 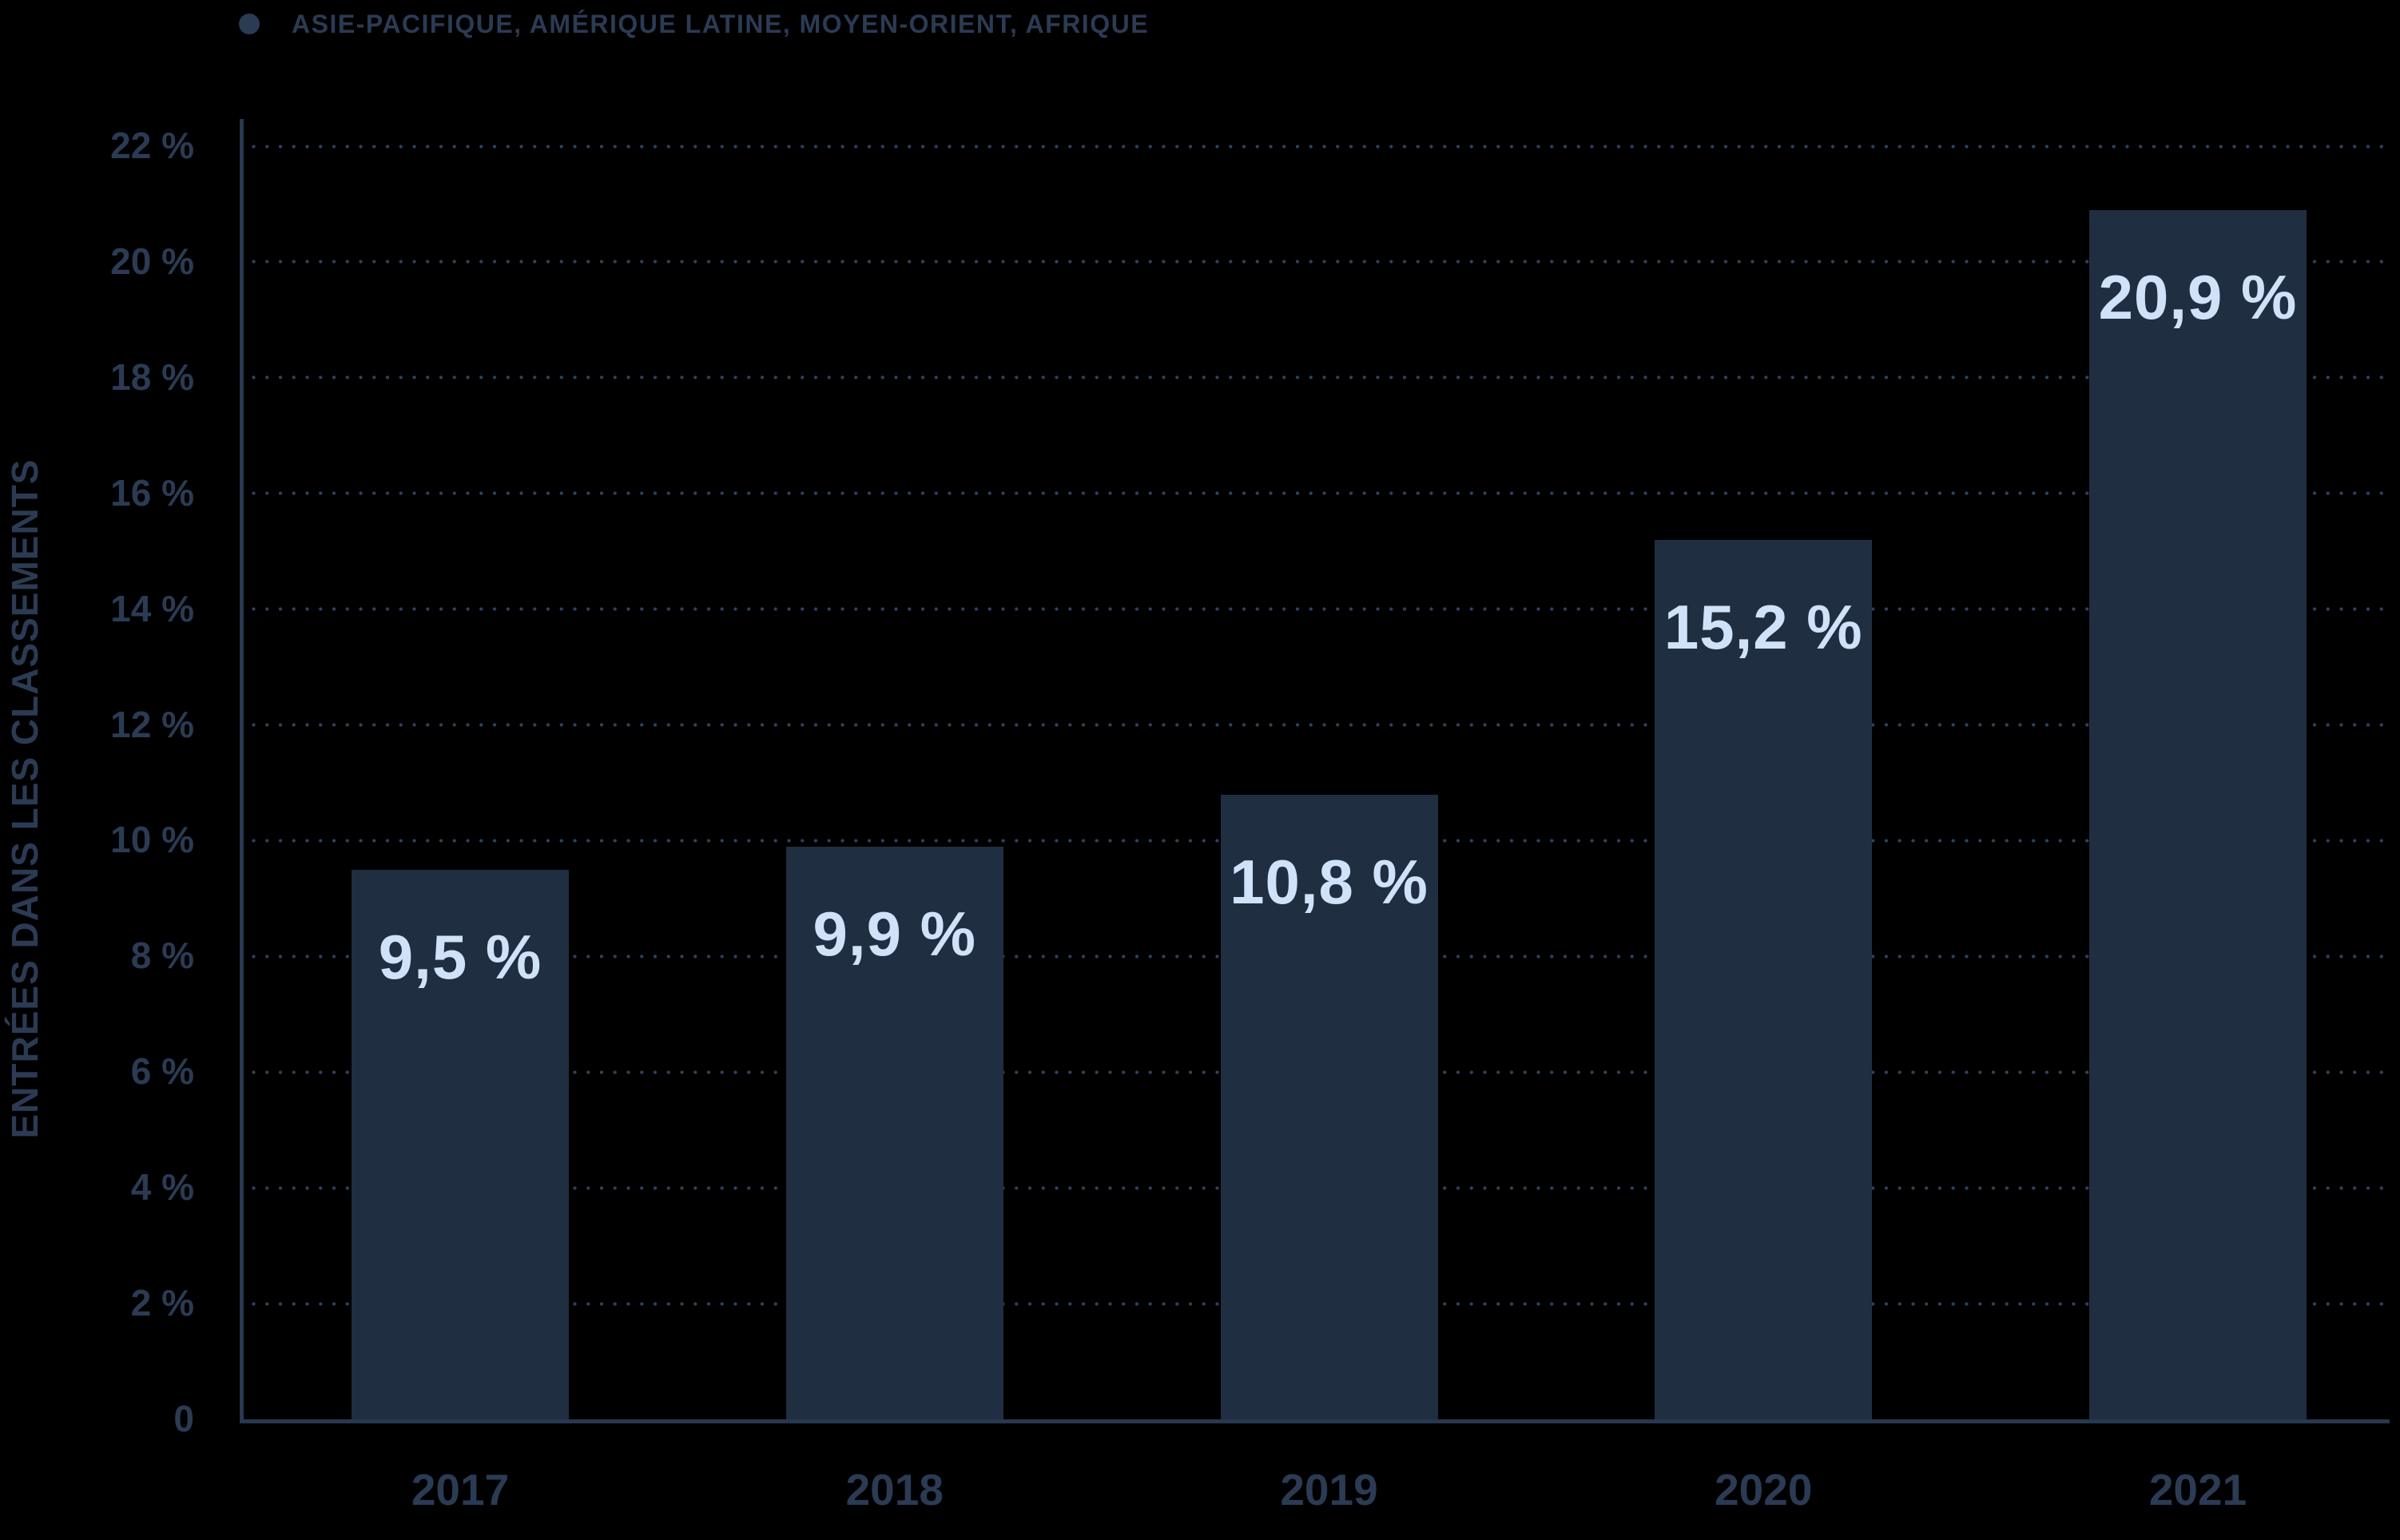 What do you see at coordinates (460, 1489) in the screenshot?
I see `x-tick-label: 2017` at bounding box center [460, 1489].